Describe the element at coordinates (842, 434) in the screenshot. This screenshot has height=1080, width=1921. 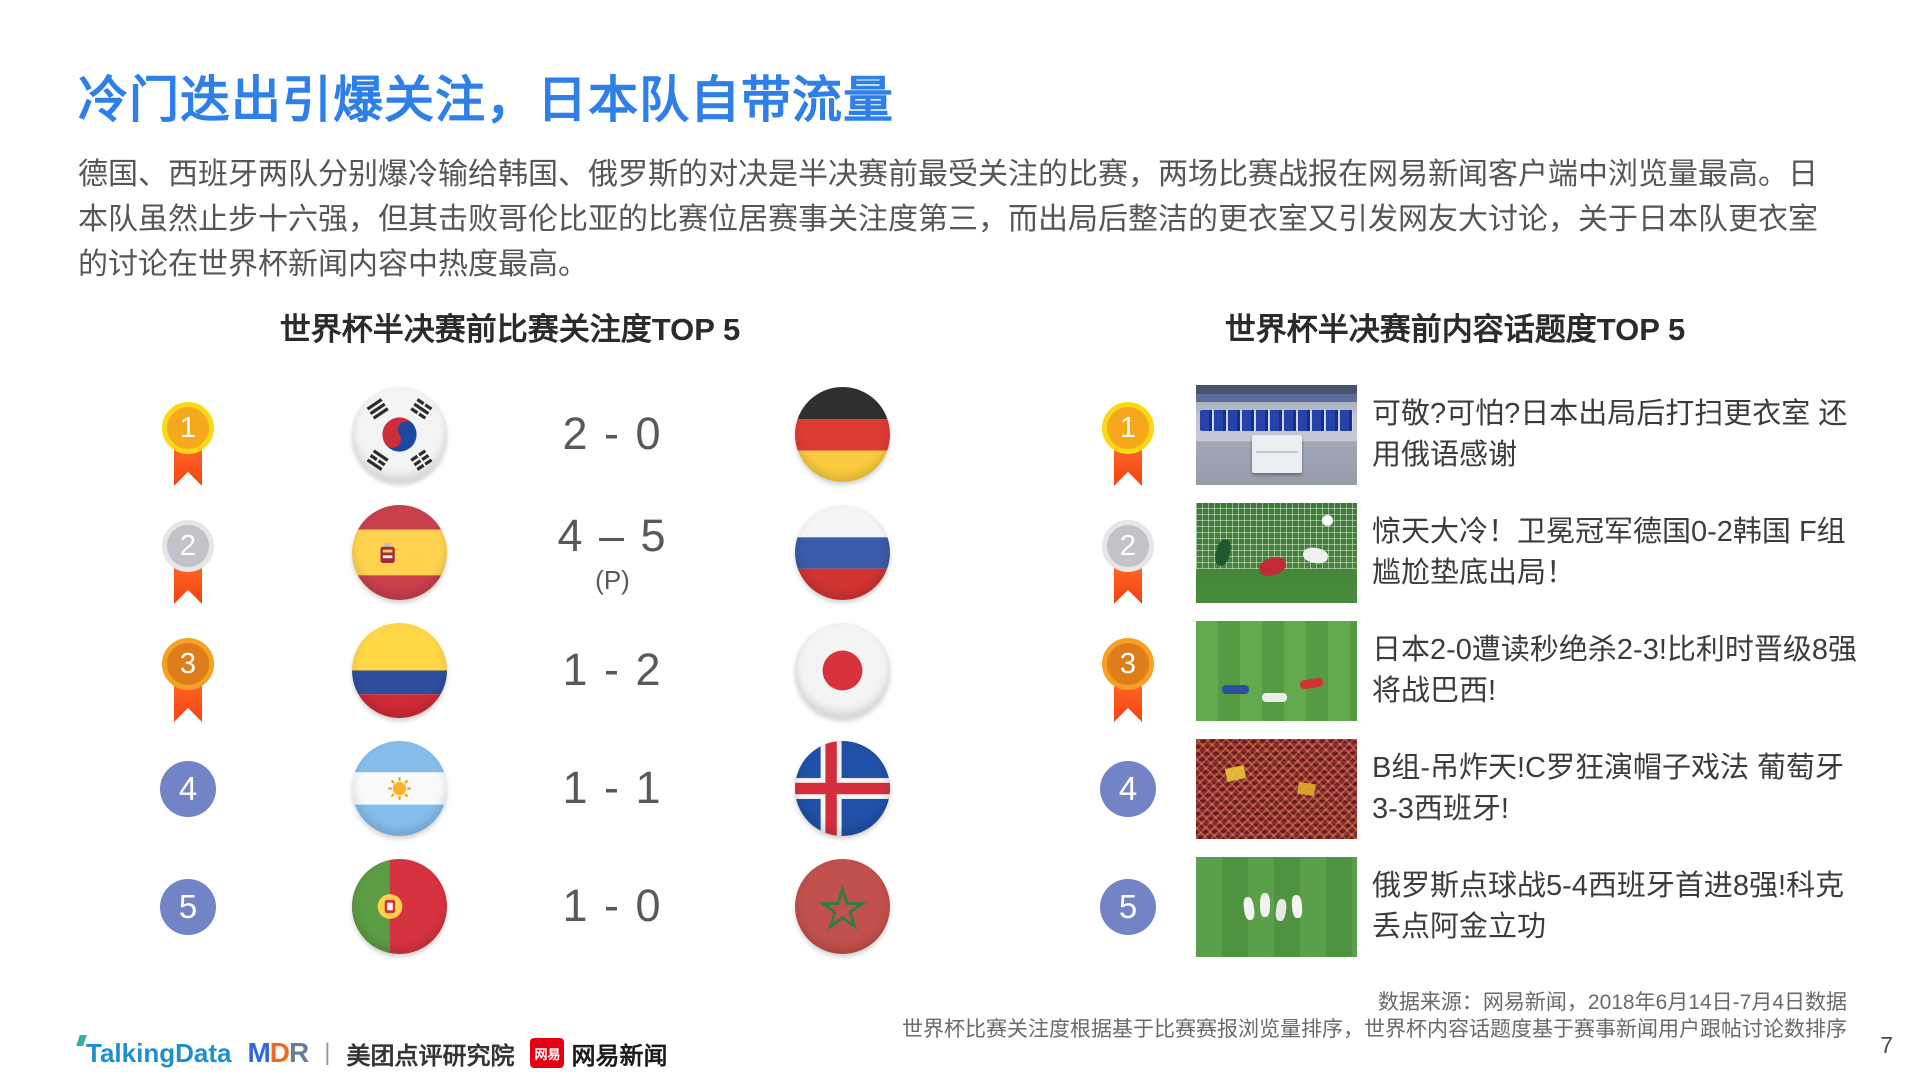
I see `flag-germany-icon` at that location.